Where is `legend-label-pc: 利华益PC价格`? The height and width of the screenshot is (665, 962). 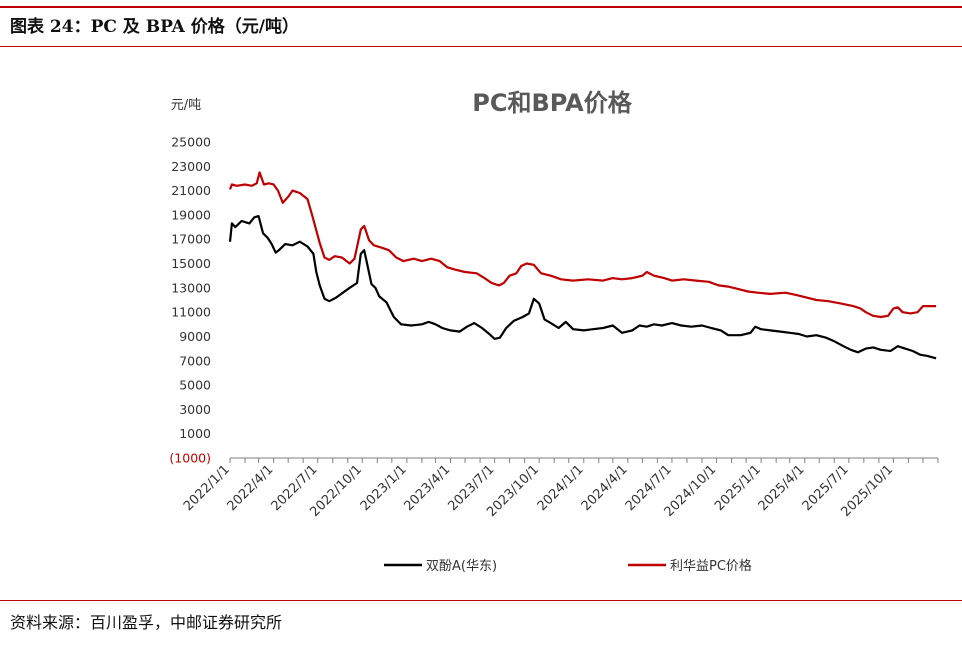
legend-label-pc: 利华益PC价格 is located at coordinates (711, 566).